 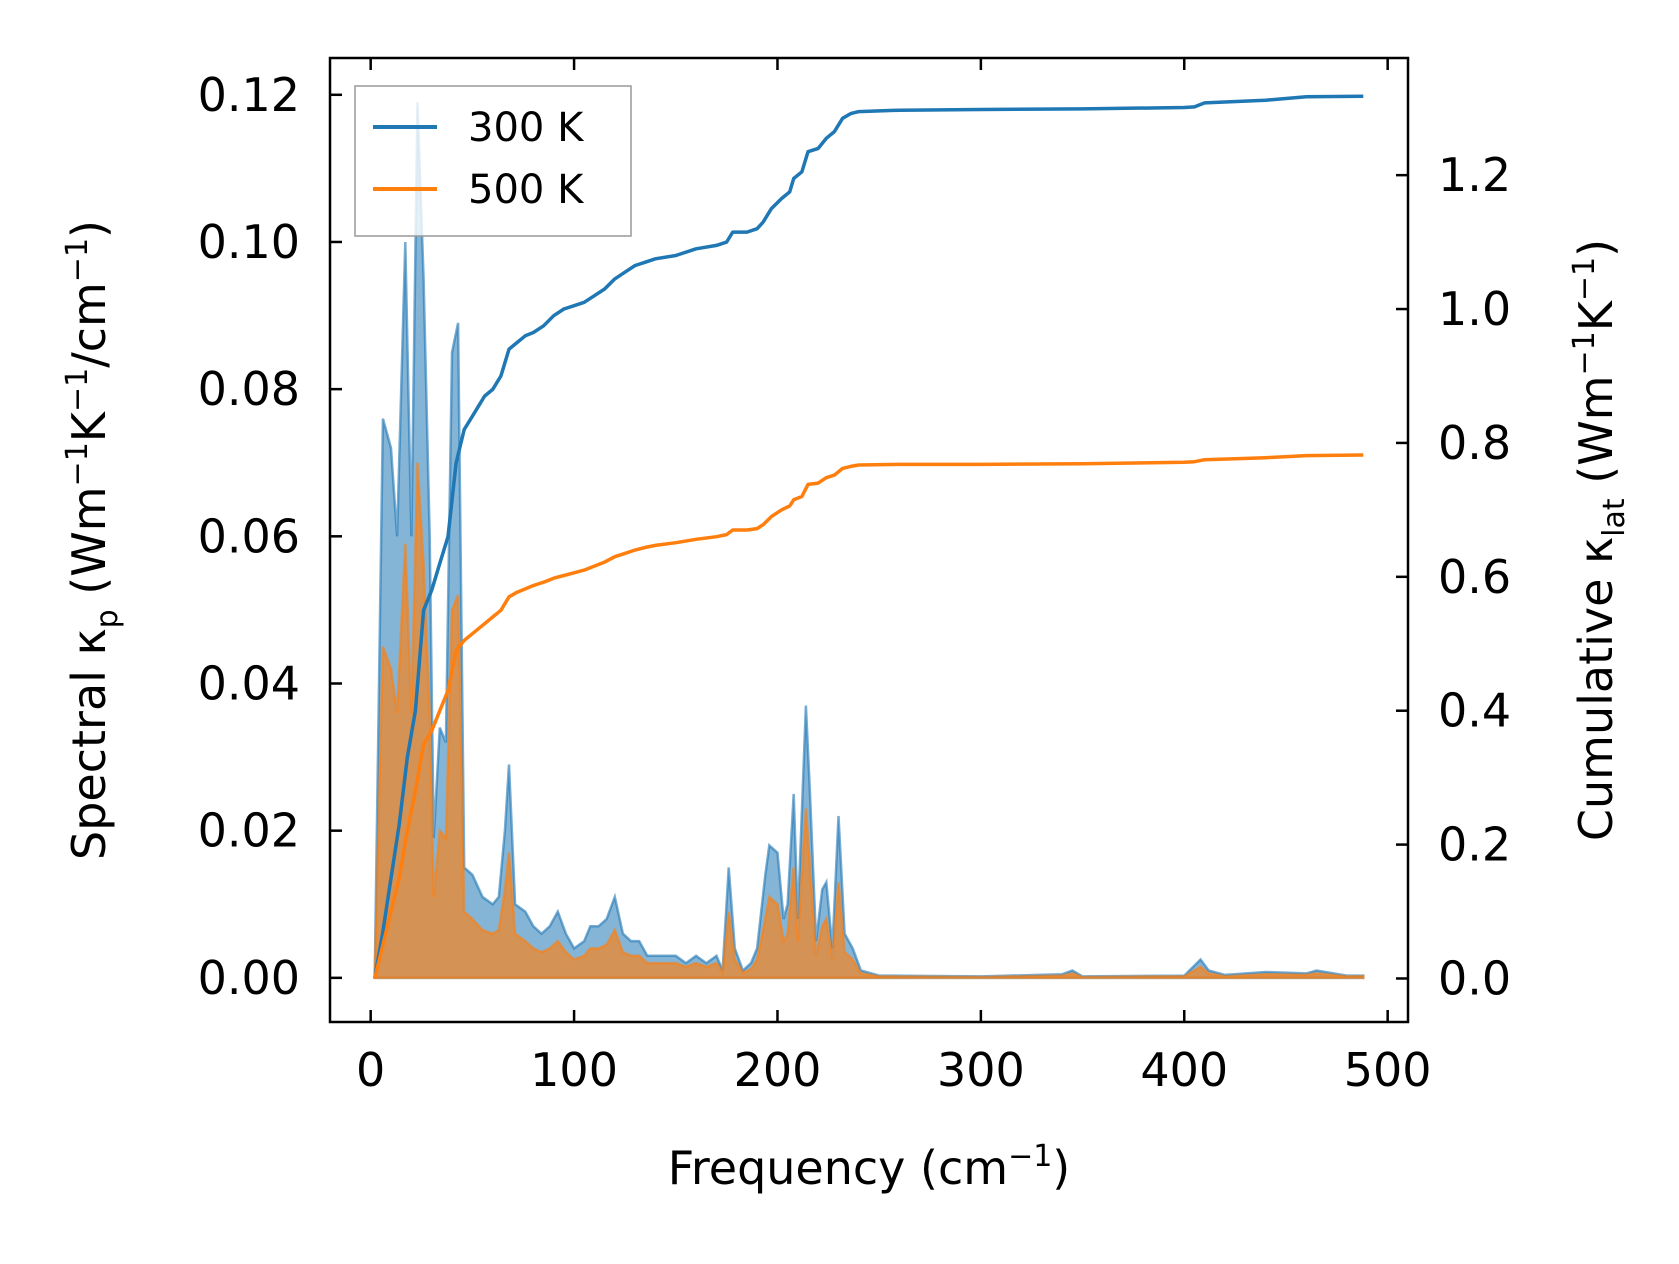 I want to click on x-tick-label: 0, so click(x=370, y=1070).